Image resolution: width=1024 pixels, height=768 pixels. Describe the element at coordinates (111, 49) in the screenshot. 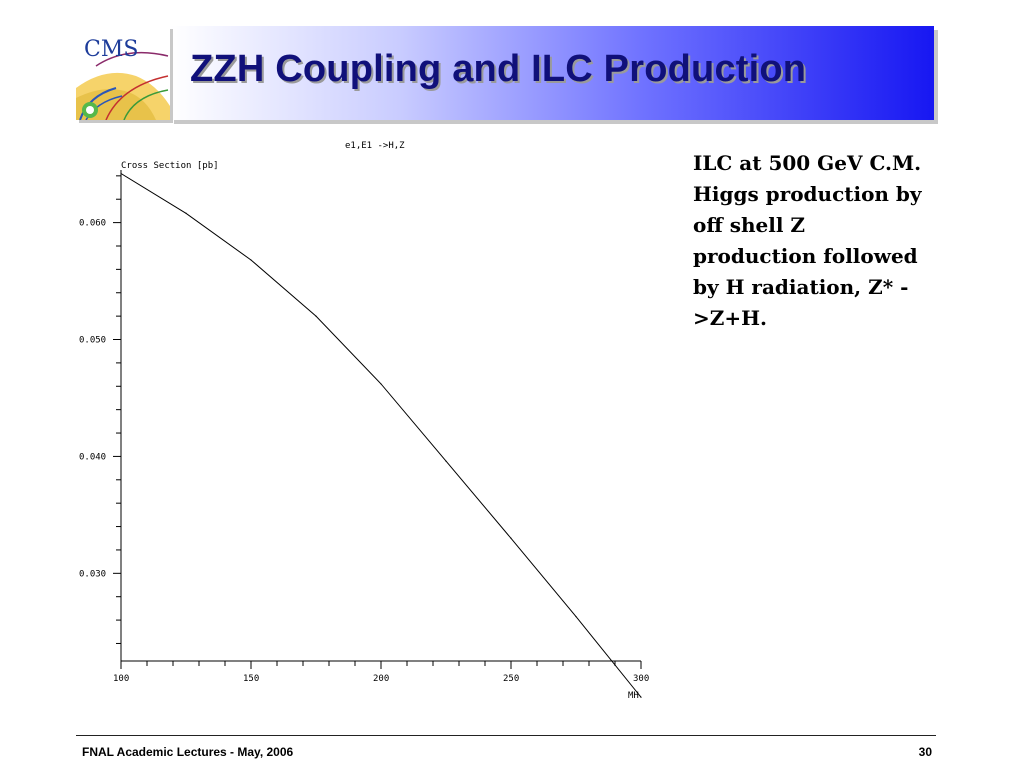

I see `logo-text: CMS` at that location.